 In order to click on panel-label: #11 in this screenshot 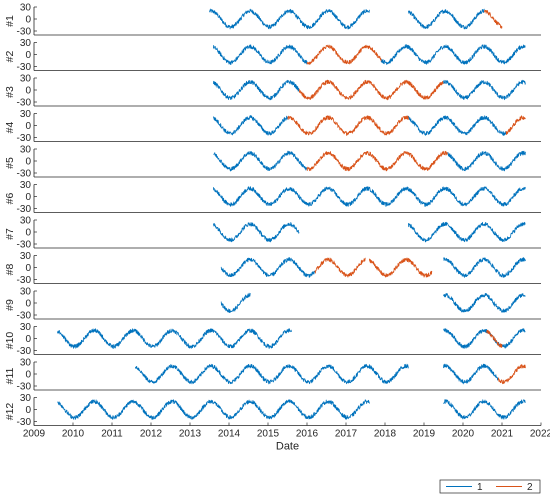, I will do `click(10, 375)`.